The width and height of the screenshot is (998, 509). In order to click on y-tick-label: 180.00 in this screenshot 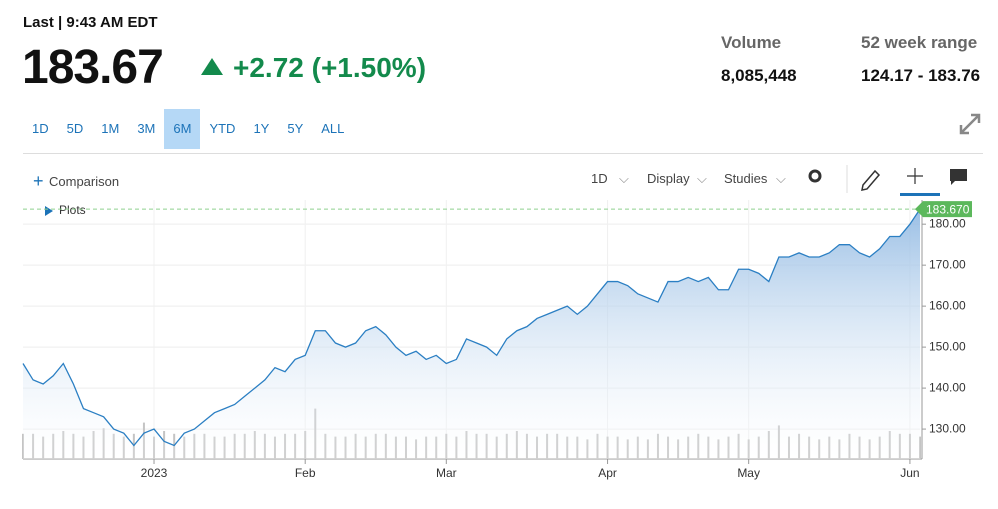, I will do `click(947, 223)`.